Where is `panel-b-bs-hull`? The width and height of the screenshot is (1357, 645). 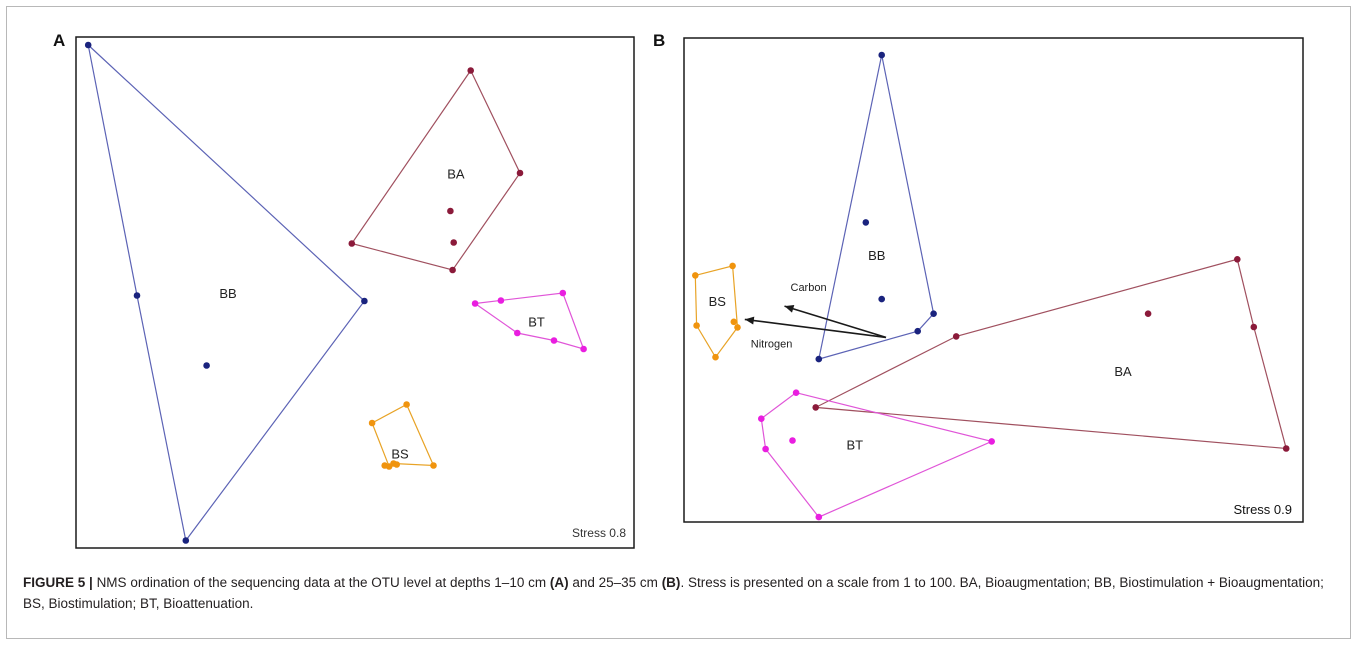 panel-b-bs-hull is located at coordinates (716, 312).